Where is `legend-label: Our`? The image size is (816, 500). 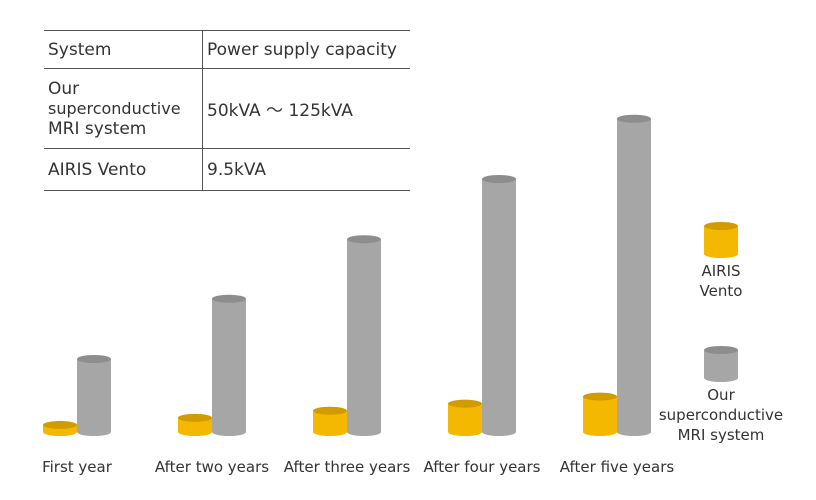 legend-label: Our is located at coordinates (721, 395).